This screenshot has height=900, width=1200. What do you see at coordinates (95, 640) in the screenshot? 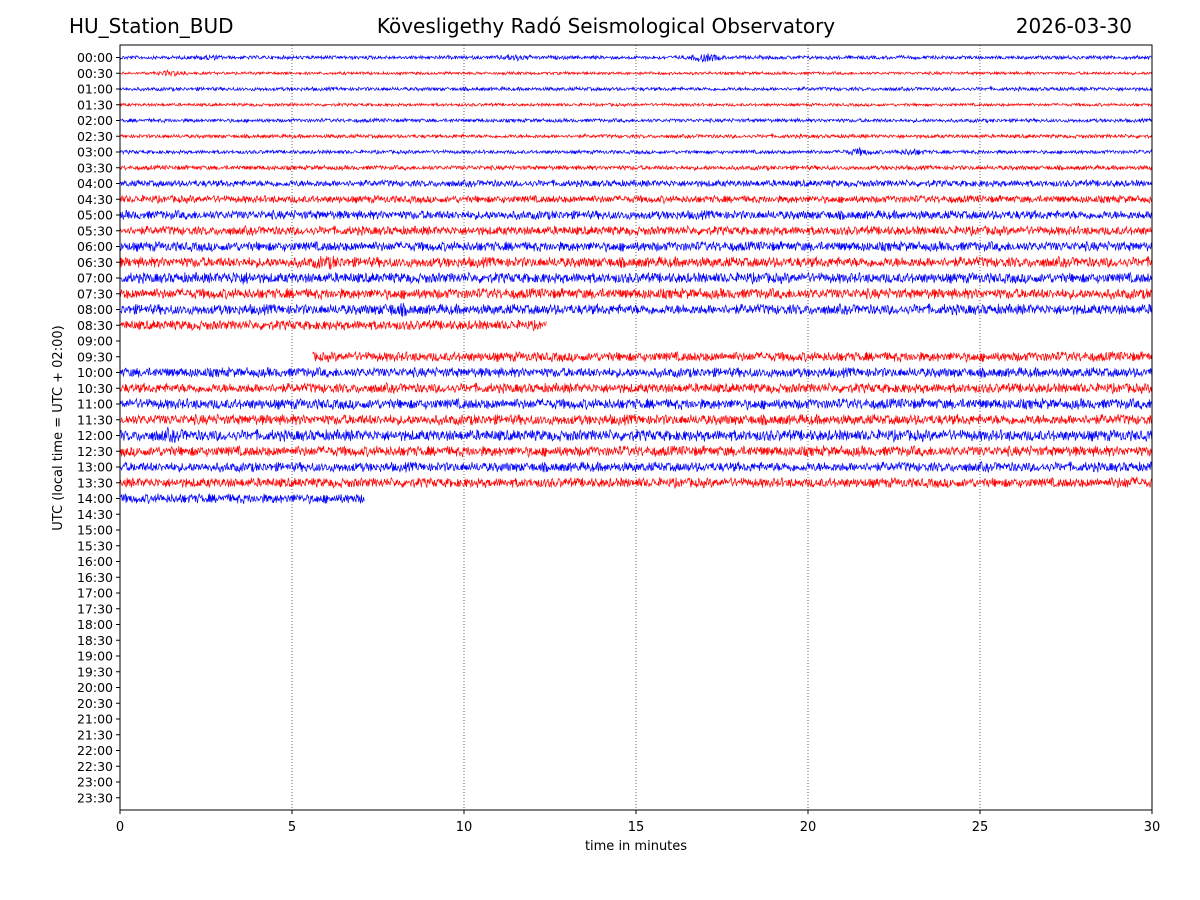
I see `y-tick-label: 18:30` at bounding box center [95, 640].